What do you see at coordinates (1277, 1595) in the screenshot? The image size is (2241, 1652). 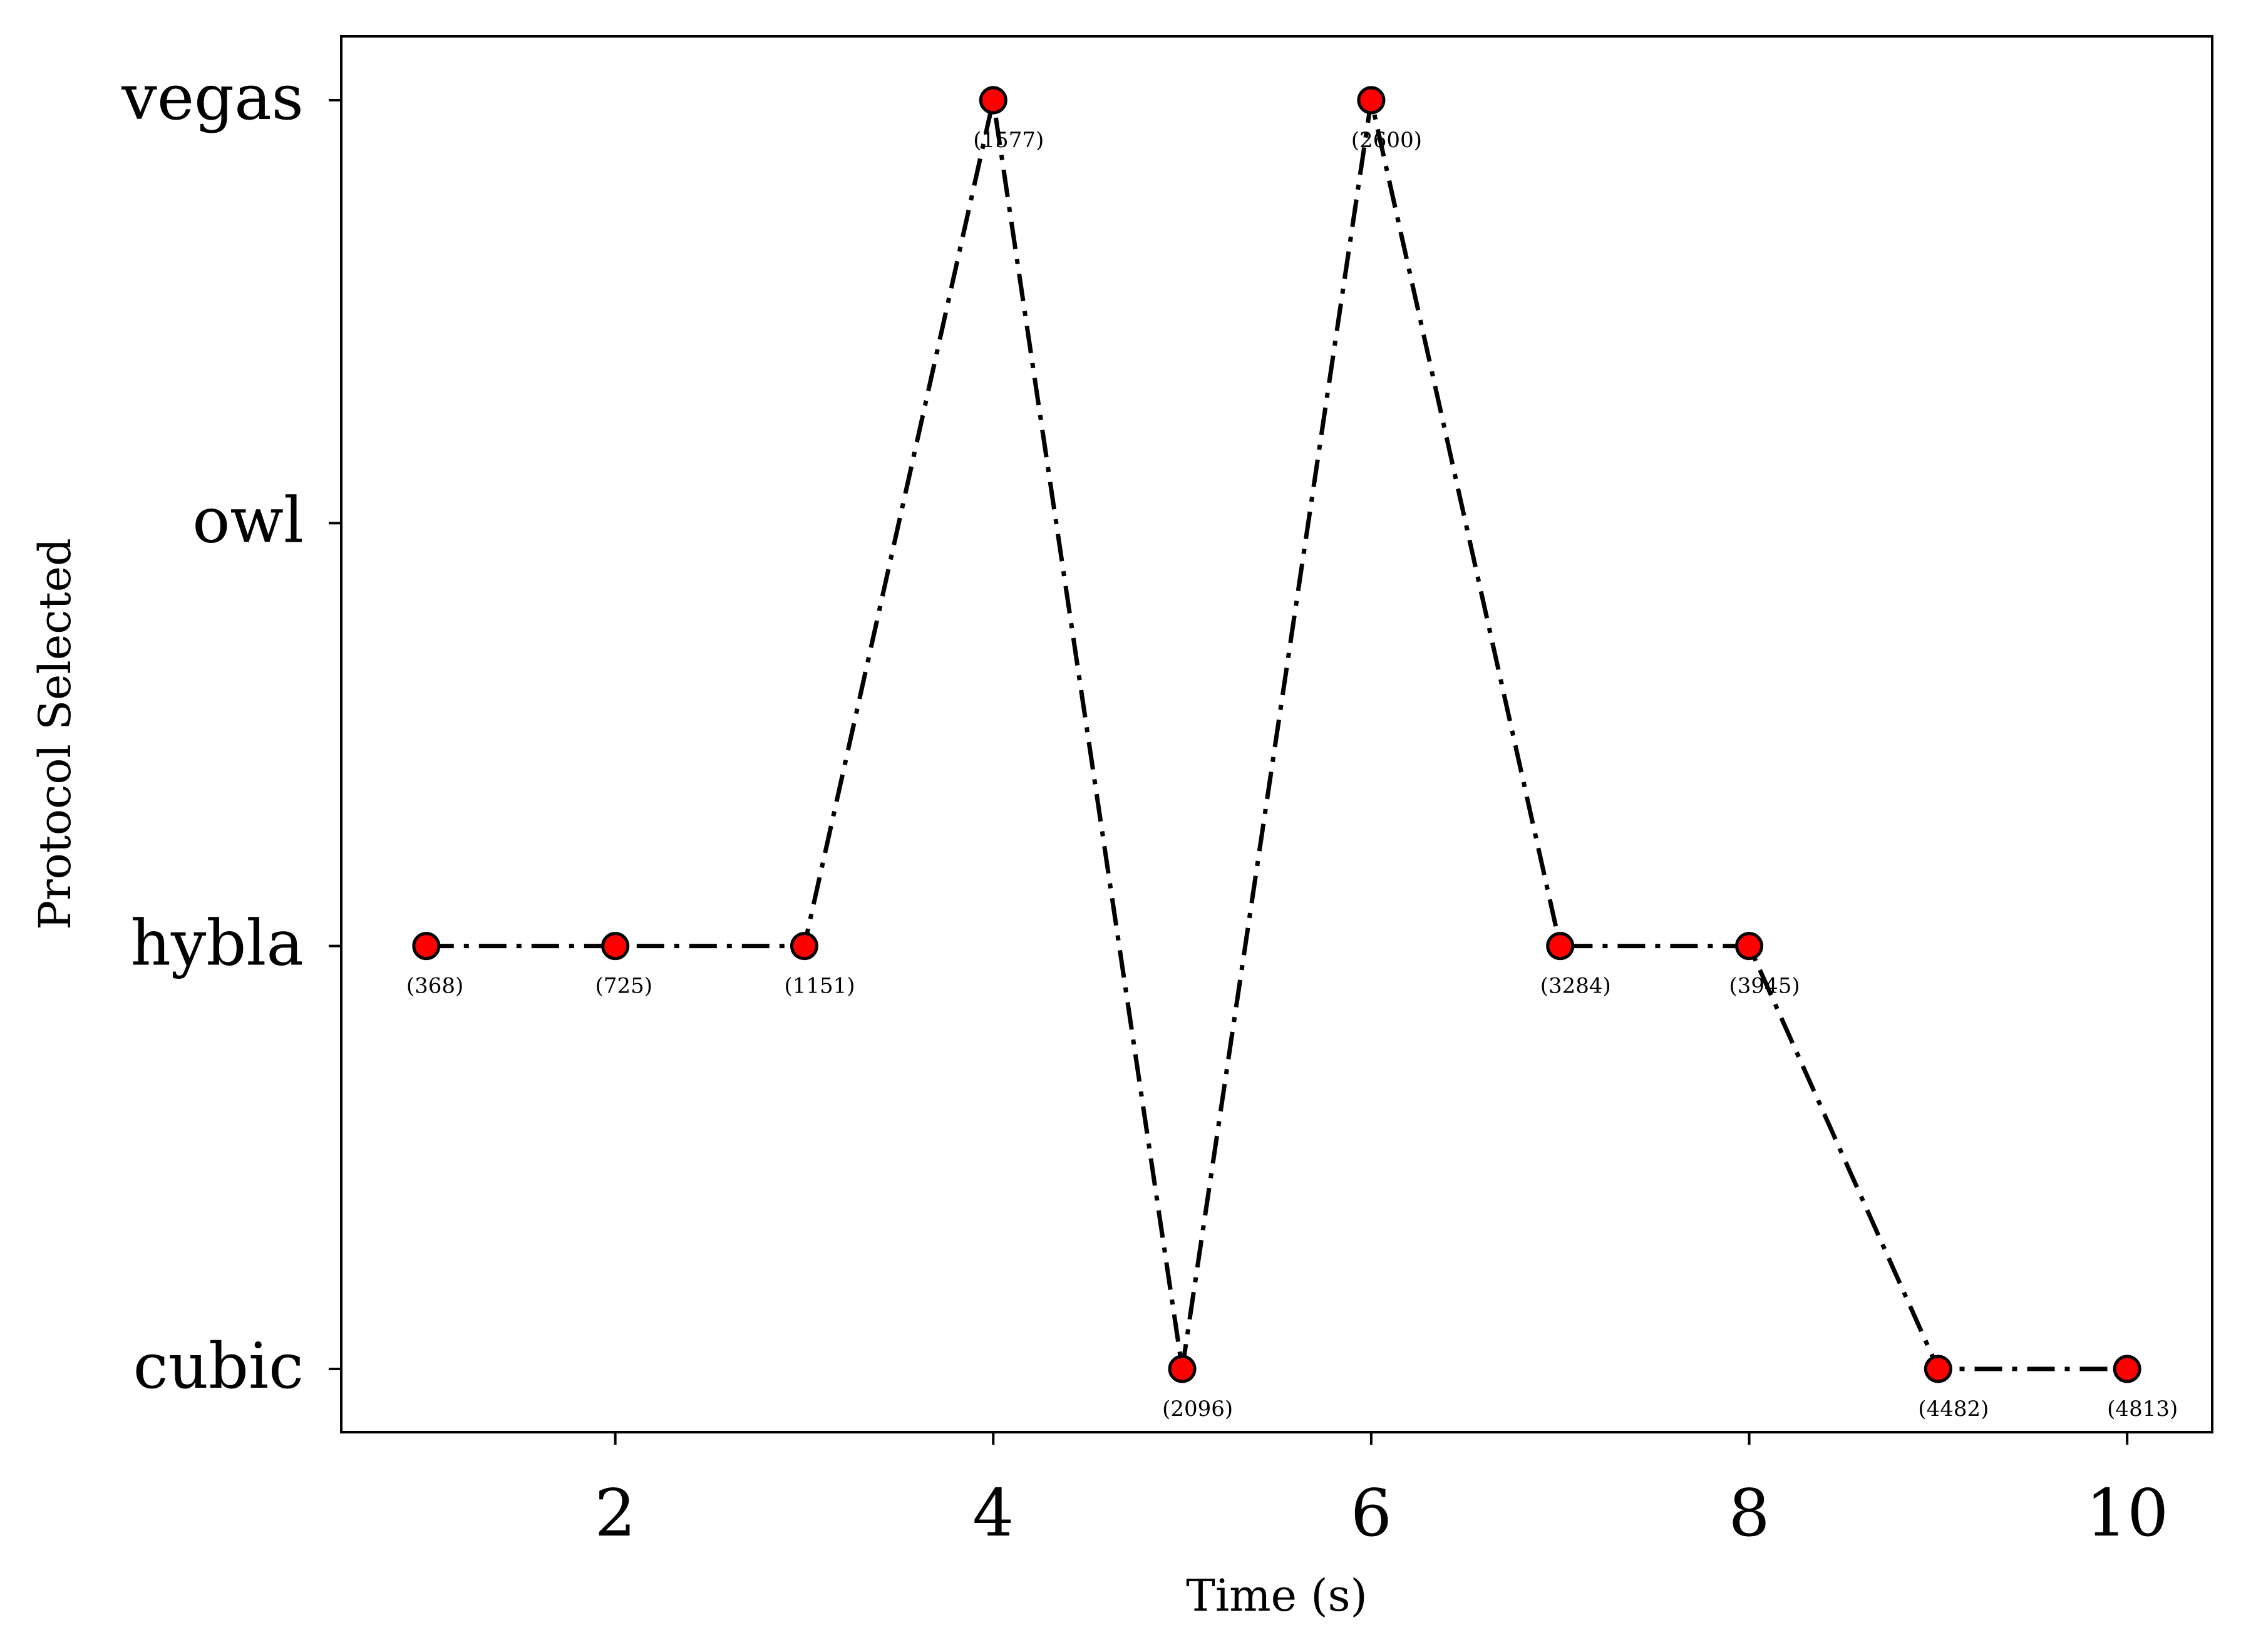 I see `x-axis-title: Time (s)` at bounding box center [1277, 1595].